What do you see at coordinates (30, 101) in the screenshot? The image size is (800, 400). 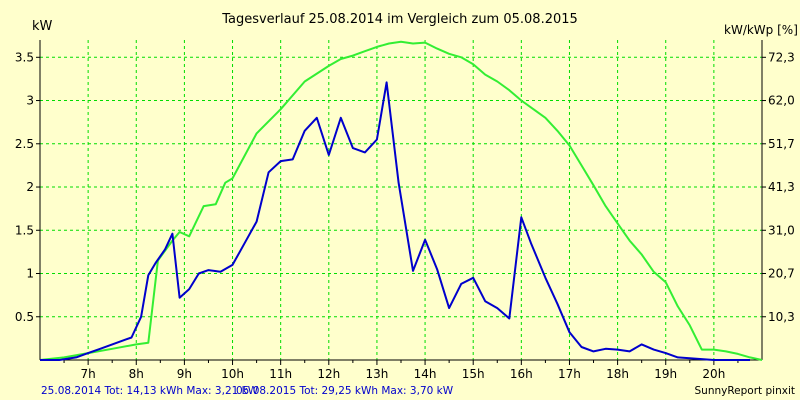 I see `y-tick-label-left: 3` at bounding box center [30, 101].